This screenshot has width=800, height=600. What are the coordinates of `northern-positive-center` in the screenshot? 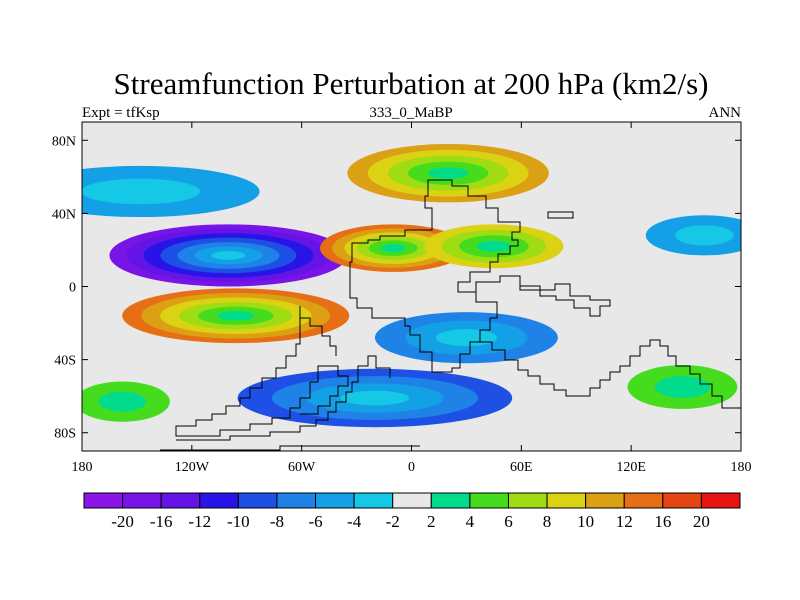 It's located at (448, 173).